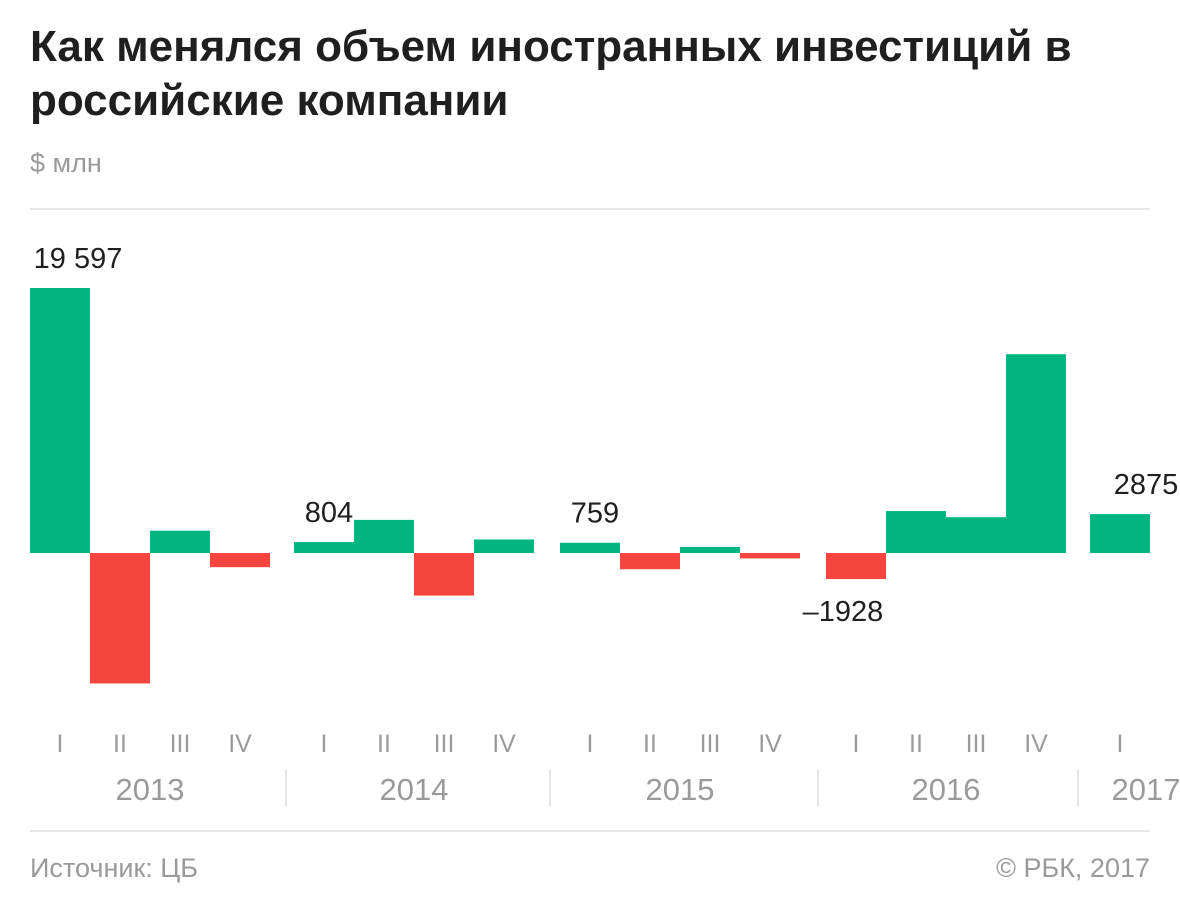  What do you see at coordinates (1073, 868) in the screenshot?
I see `copyright-note: © РБК, 2017` at bounding box center [1073, 868].